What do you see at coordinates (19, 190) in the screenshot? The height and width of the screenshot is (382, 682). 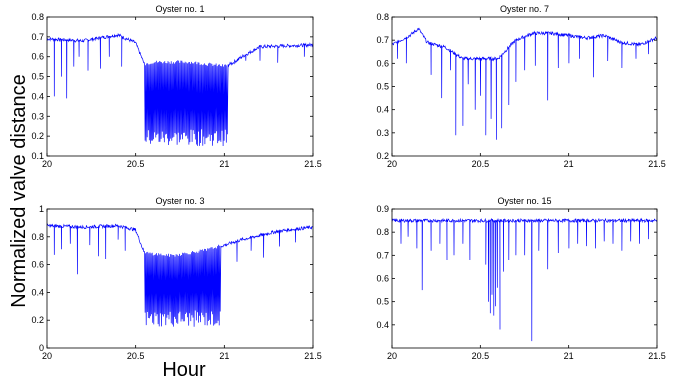 I see `figure-ylabel: Normalized valve distance` at bounding box center [19, 190].